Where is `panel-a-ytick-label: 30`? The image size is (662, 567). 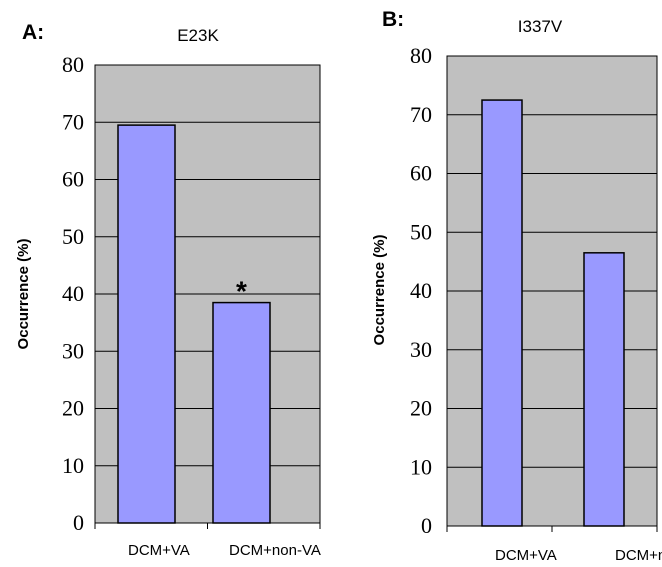 panel-a-ytick-label: 30 is located at coordinates (73, 350).